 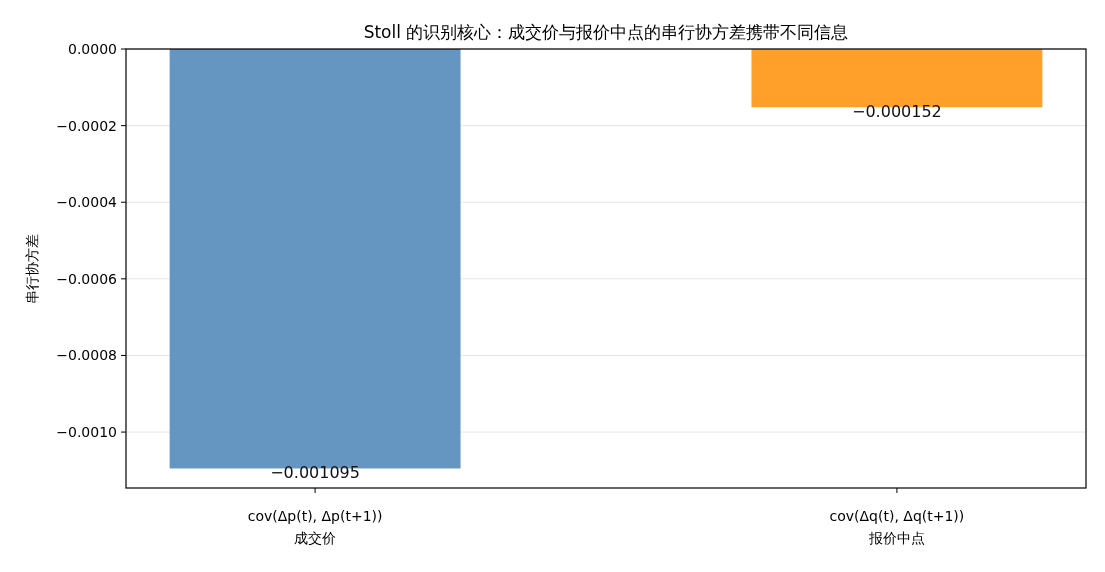 I want to click on data-label: −0.001095, so click(x=315, y=473).